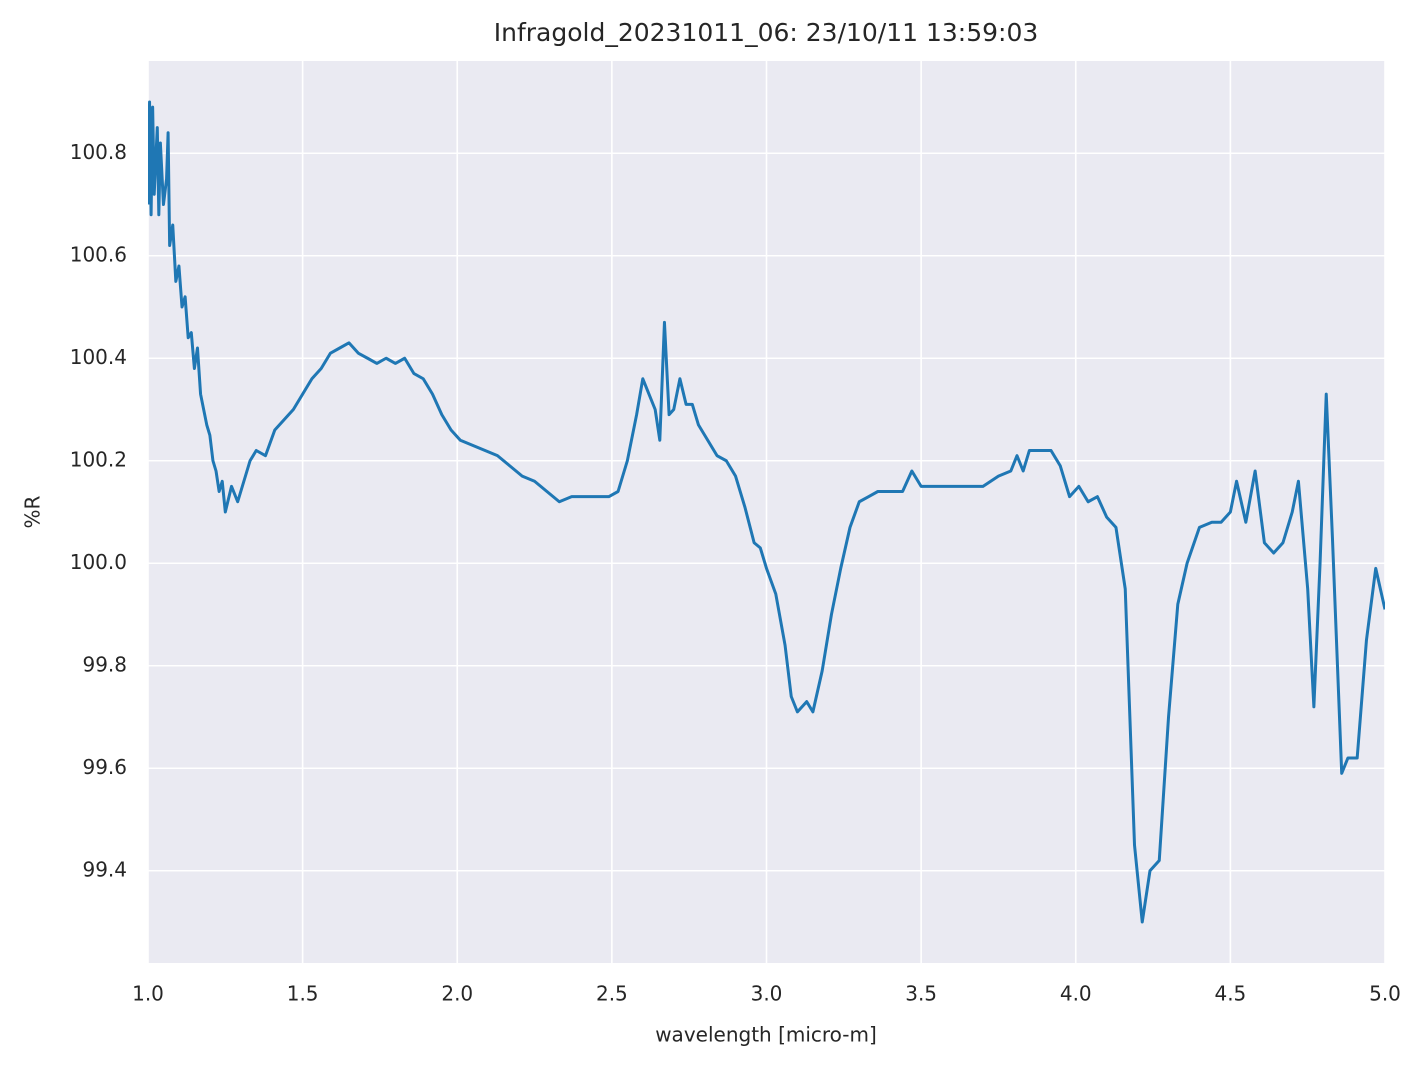 This screenshot has height=1069, width=1425. I want to click on y-tick-label: 100.0, so click(98, 562).